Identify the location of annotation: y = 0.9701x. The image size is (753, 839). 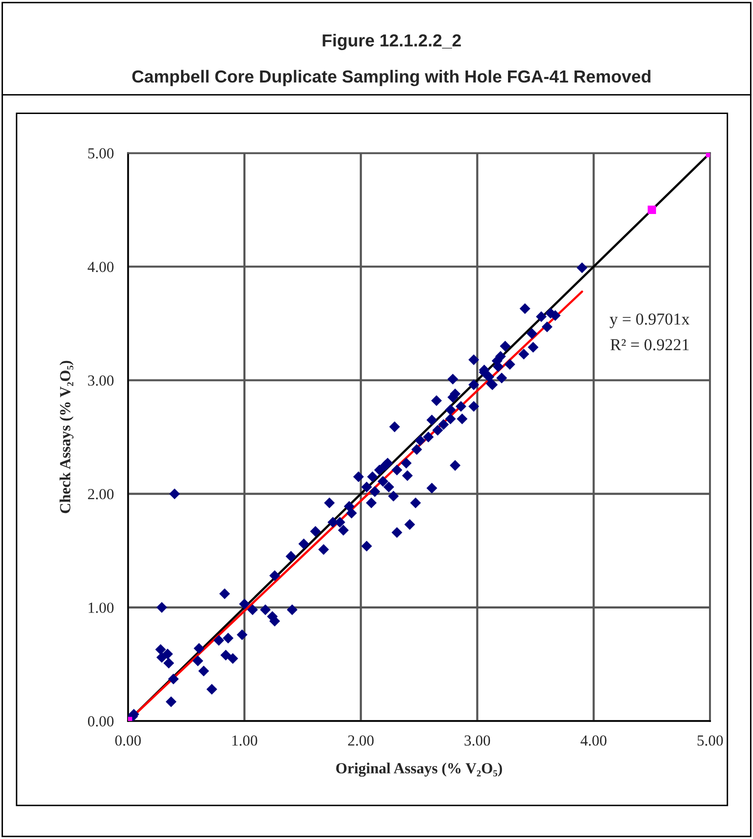
(650, 320).